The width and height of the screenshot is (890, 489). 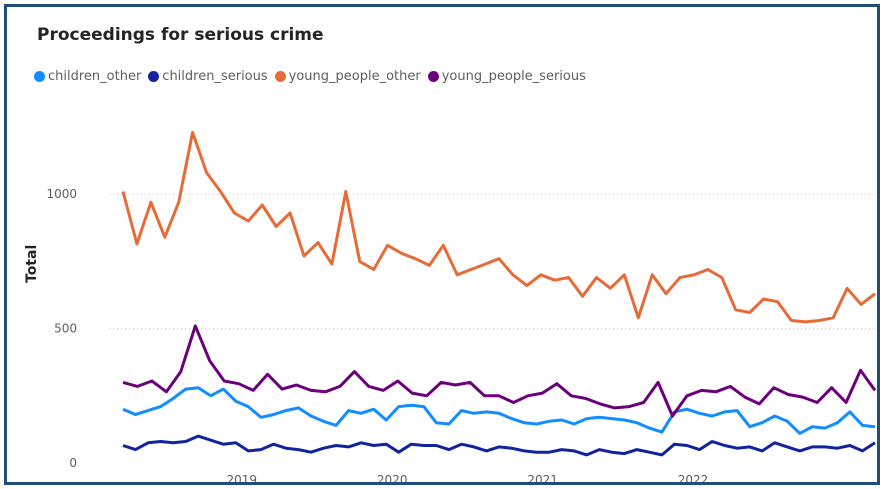 I want to click on legend-item-young-people-serious: young_people_serious, so click(x=506, y=76).